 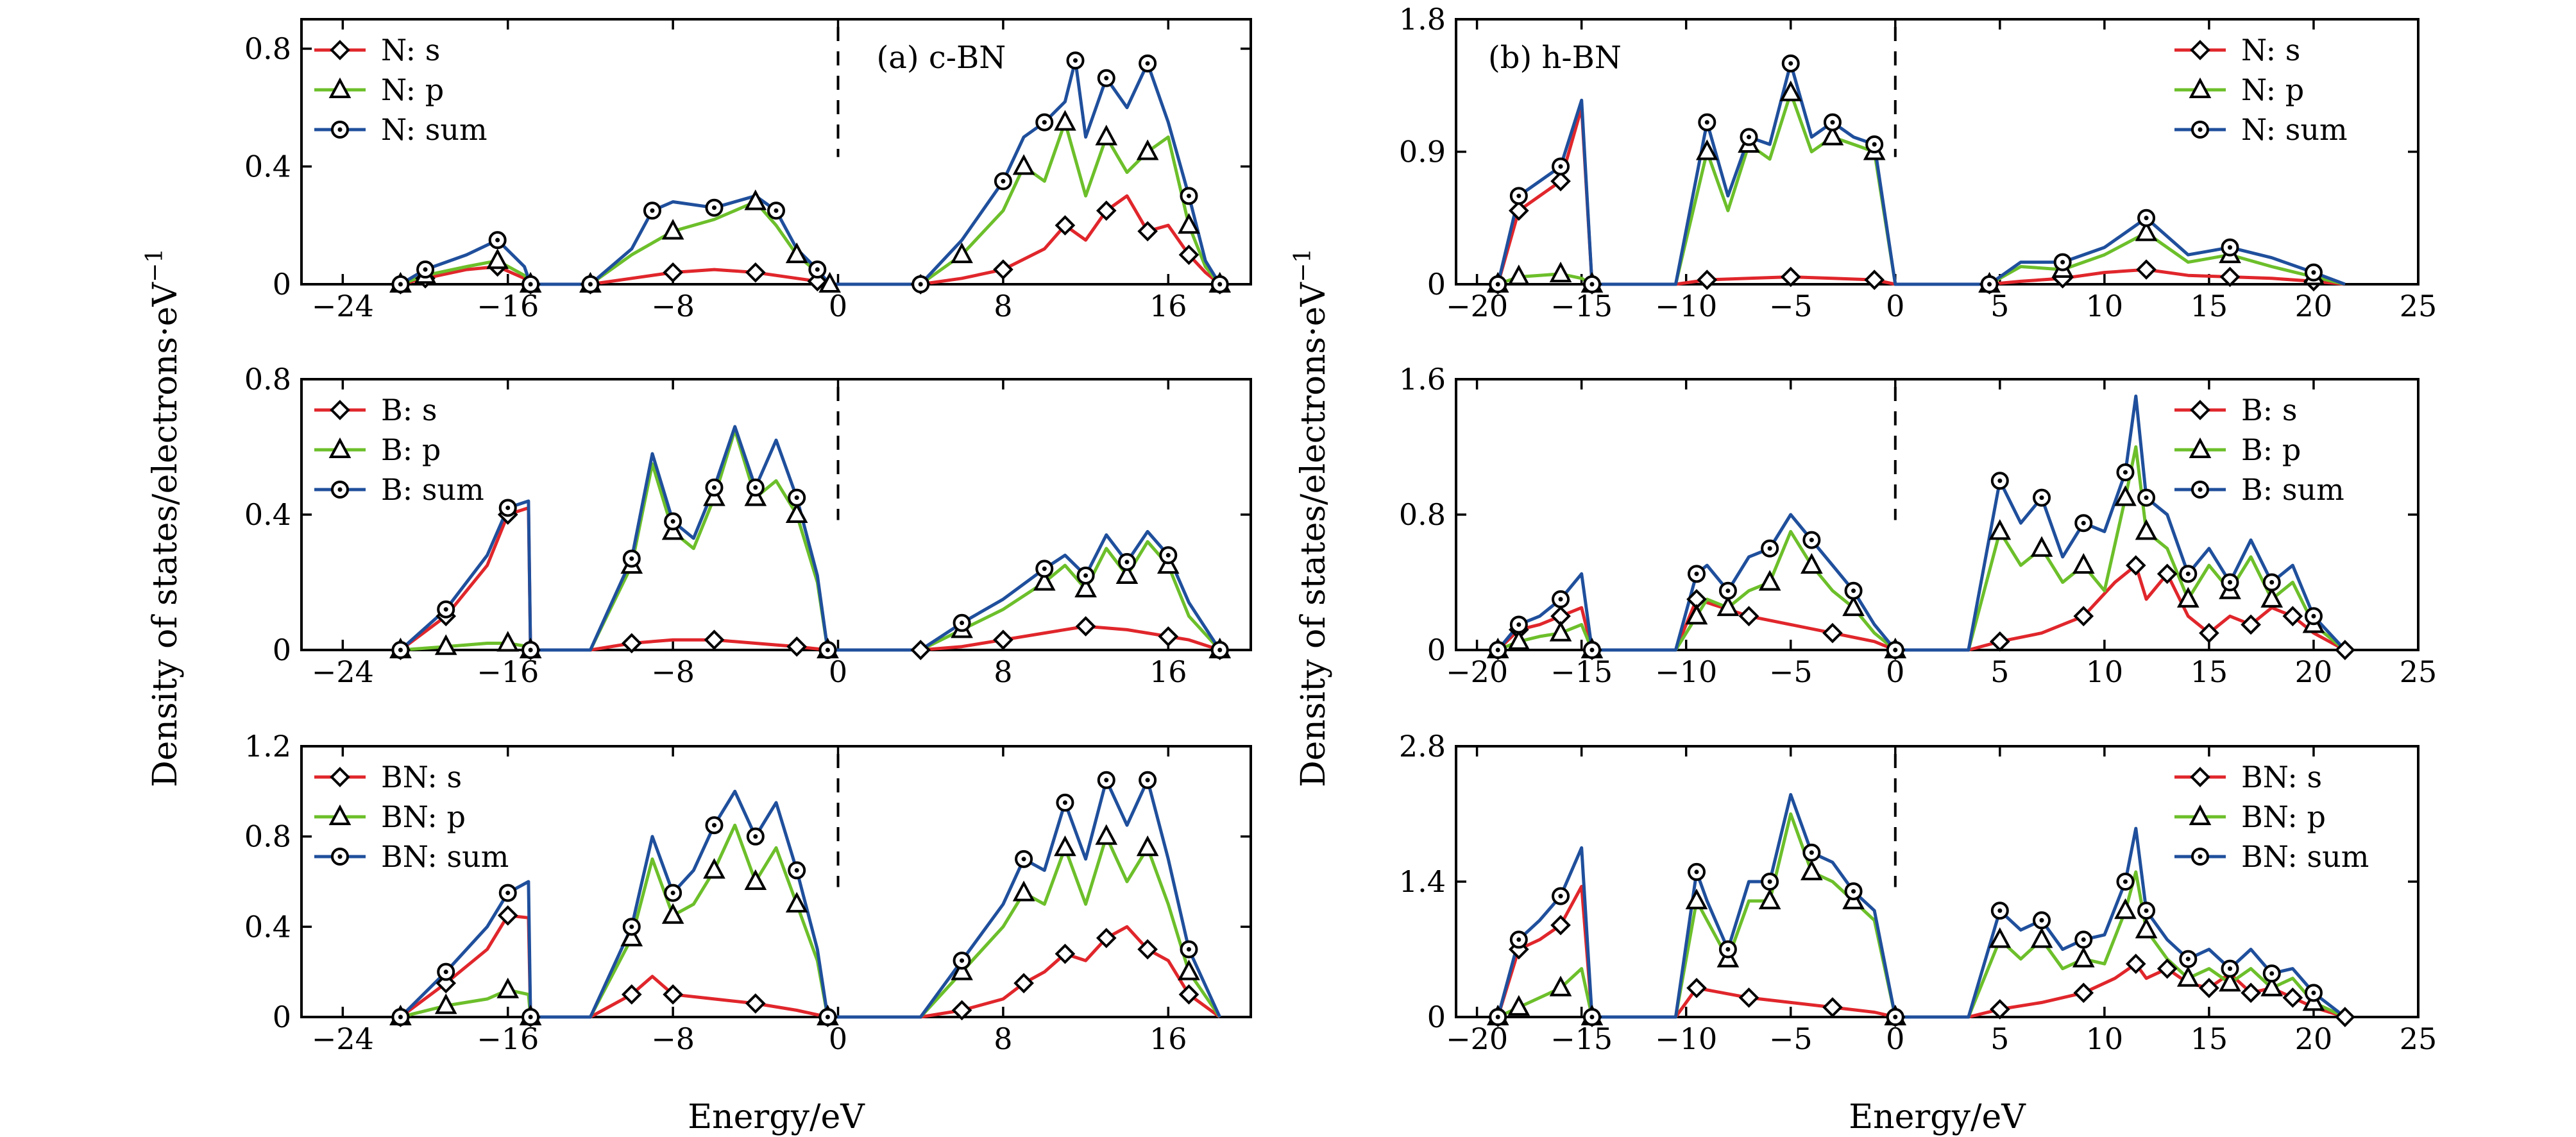 What do you see at coordinates (1422, 379) in the screenshot?
I see `y-tick-label: 1.6` at bounding box center [1422, 379].